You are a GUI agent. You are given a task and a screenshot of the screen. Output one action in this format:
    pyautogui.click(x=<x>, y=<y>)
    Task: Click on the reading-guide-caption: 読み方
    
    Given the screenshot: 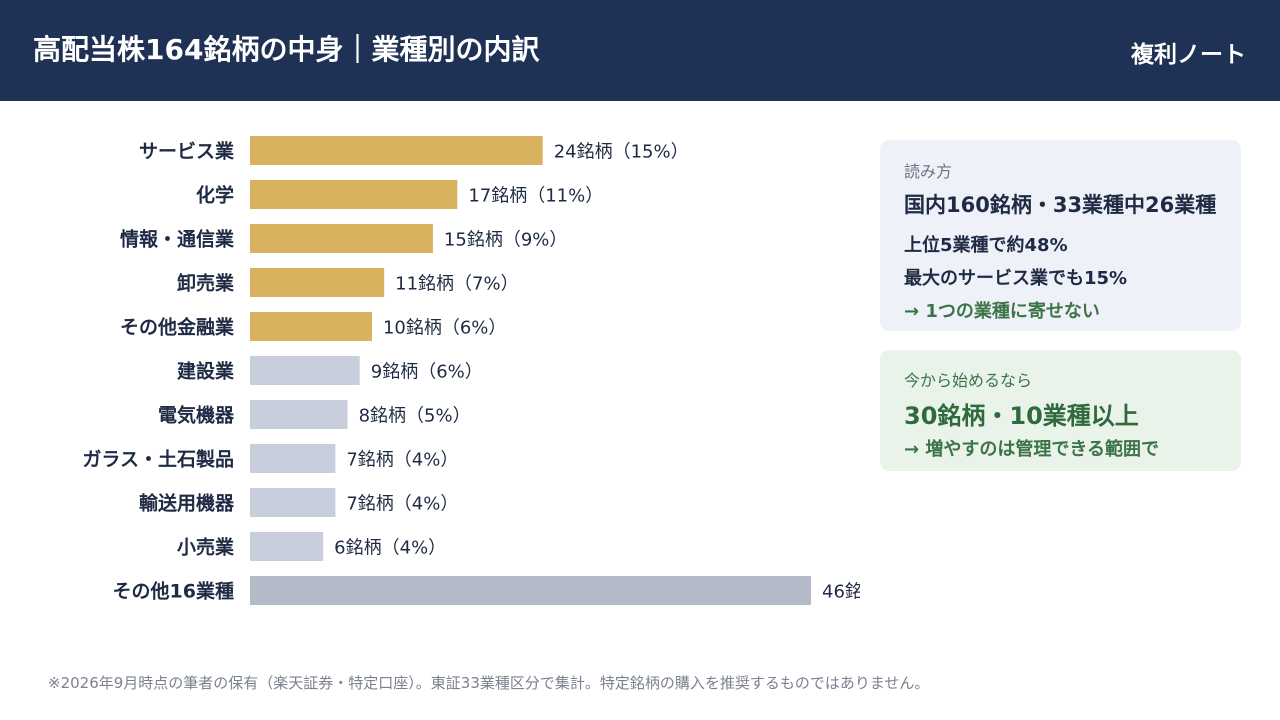 What is the action you would take?
    pyautogui.click(x=928, y=171)
    